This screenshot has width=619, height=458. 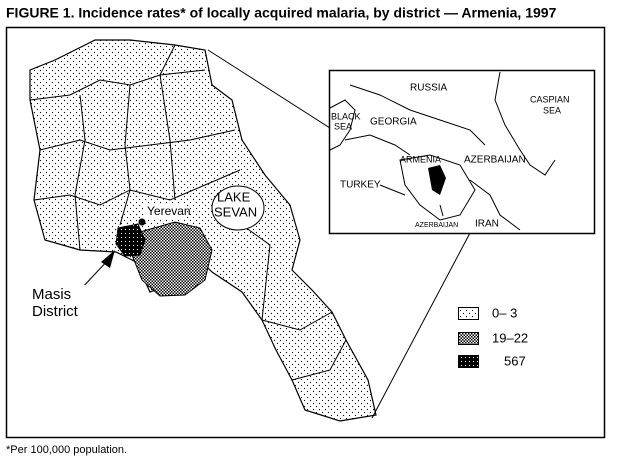 What do you see at coordinates (504, 312) in the screenshot?
I see `legend-label: 0– 3` at bounding box center [504, 312].